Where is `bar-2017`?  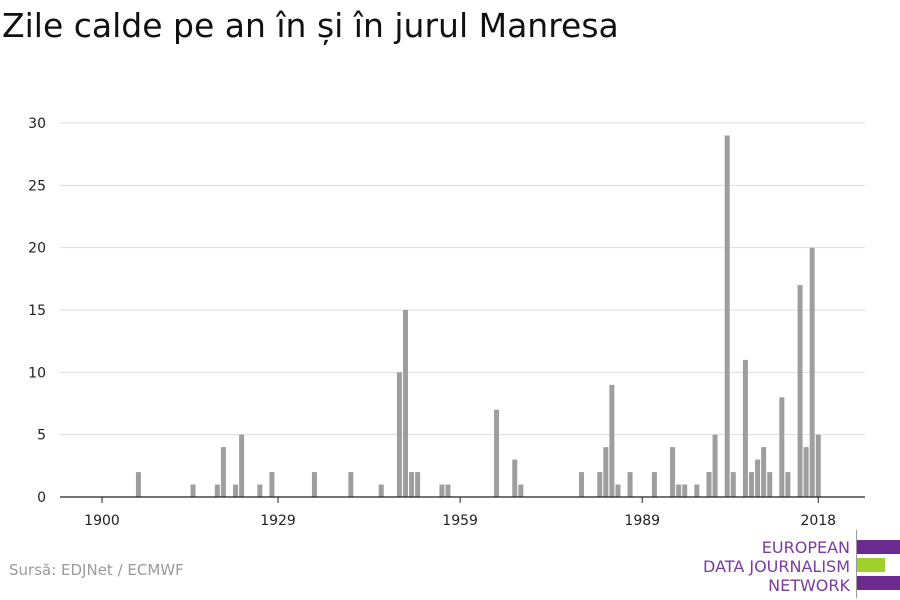
bar-2017 is located at coordinates (812, 372).